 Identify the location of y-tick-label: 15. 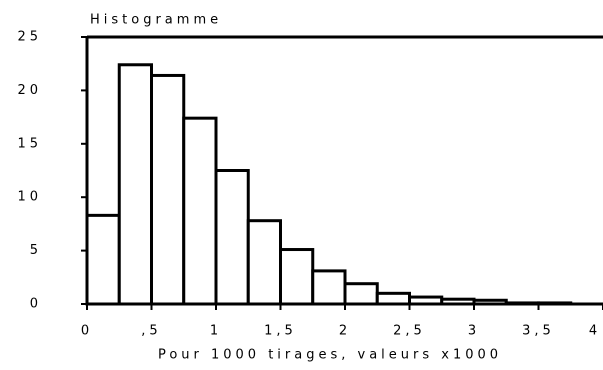
(29, 143).